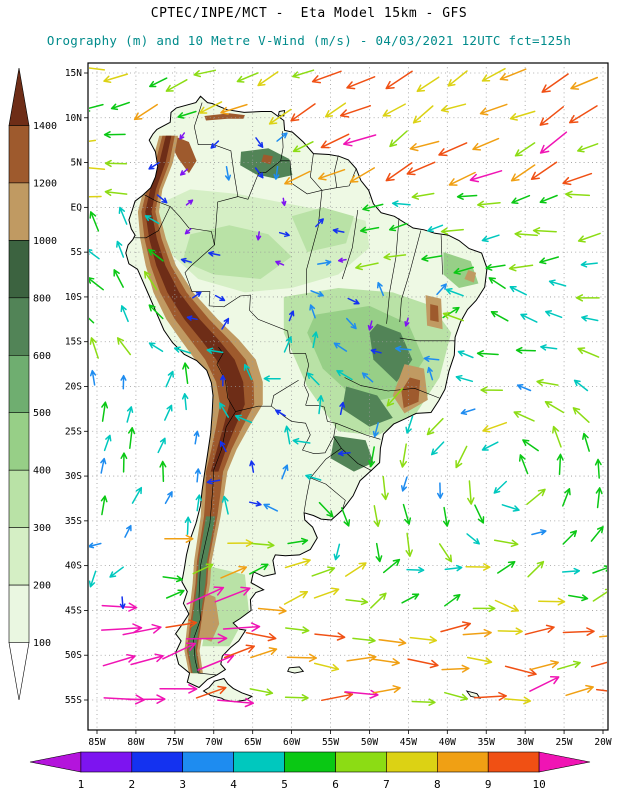 This screenshot has height=800, width=618. Describe the element at coordinates (42, 298) in the screenshot. I see `orography-colorbar-label: 800` at that location.